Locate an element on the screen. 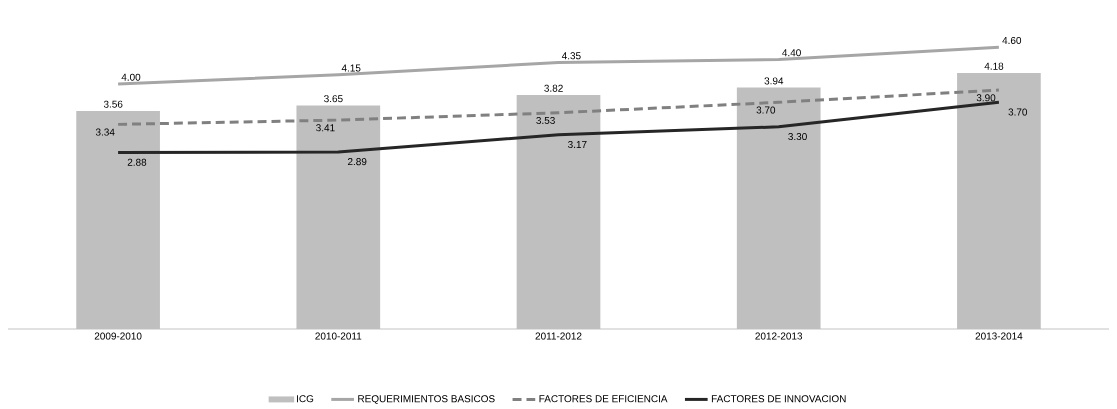  legend-label: FACTORES DE INNOVACION is located at coordinates (778, 399).